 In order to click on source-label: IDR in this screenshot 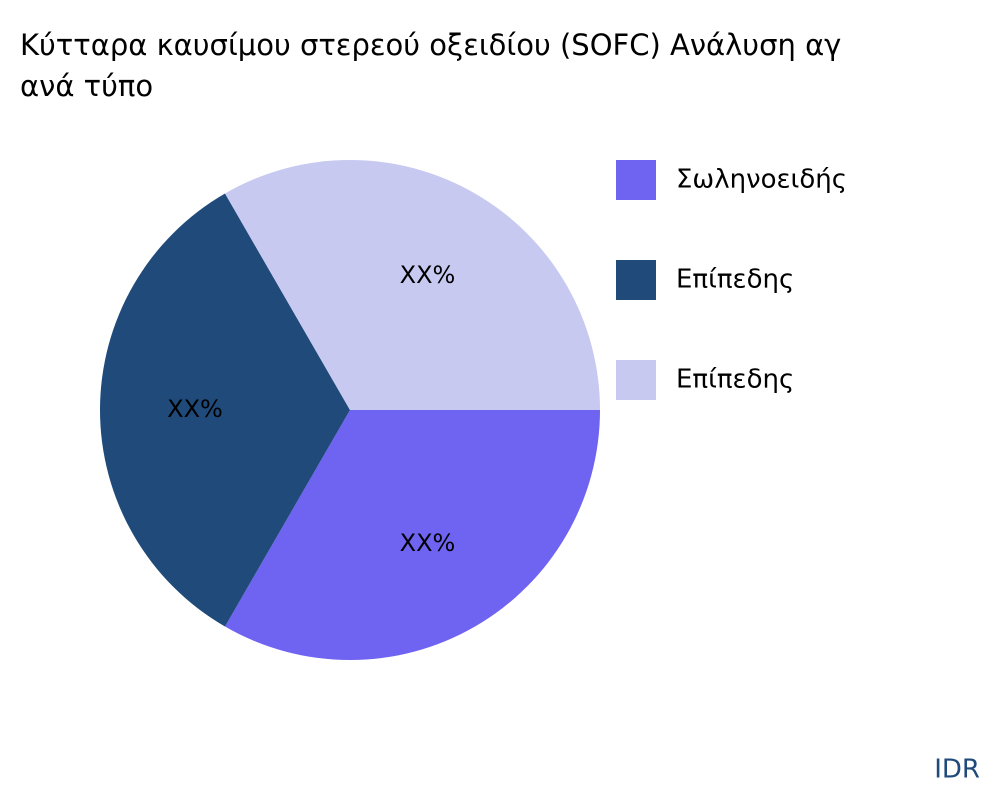, I will do `click(957, 770)`.